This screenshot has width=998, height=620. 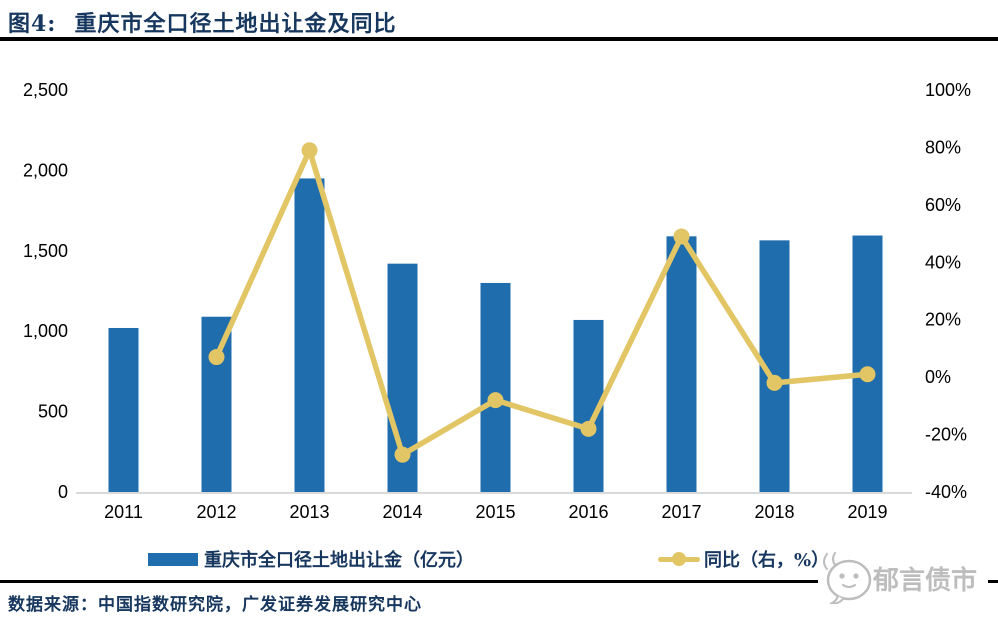 I want to click on yoy-marker-2017, so click(x=681, y=236).